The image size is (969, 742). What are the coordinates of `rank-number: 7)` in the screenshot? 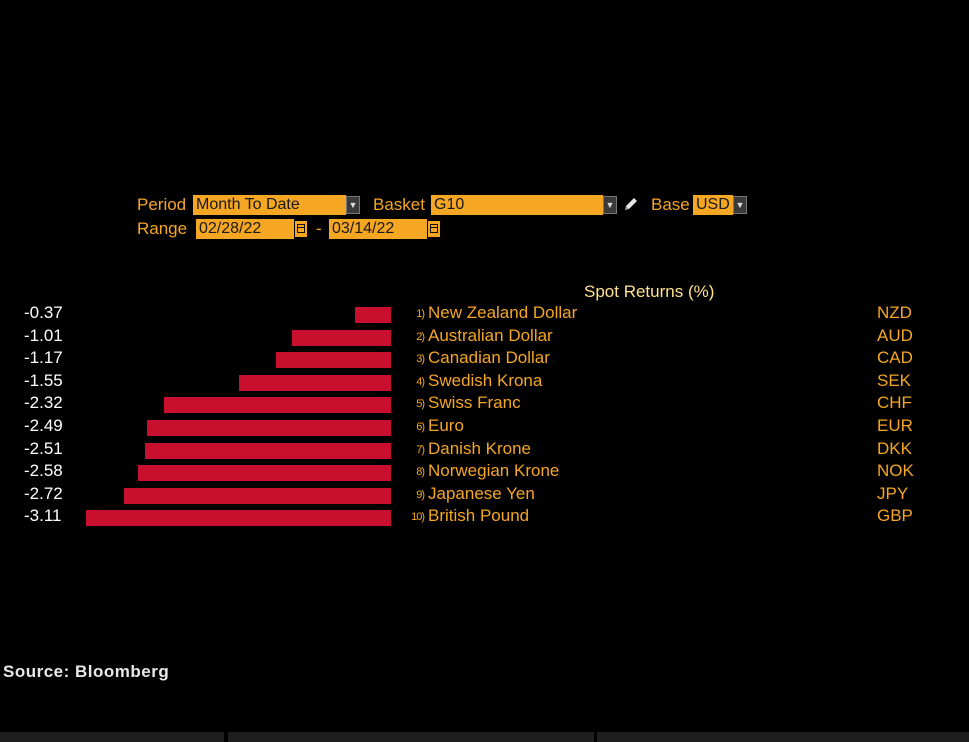 It's located at (420, 449).